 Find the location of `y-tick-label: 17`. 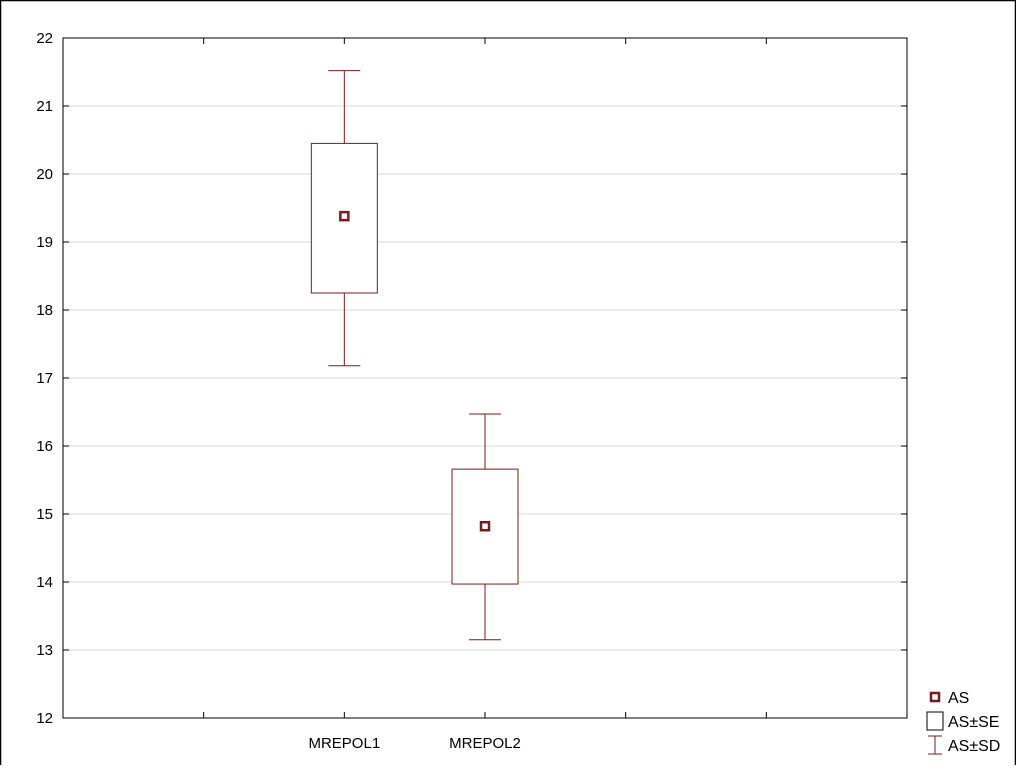

y-tick-label: 17 is located at coordinates (44, 378).